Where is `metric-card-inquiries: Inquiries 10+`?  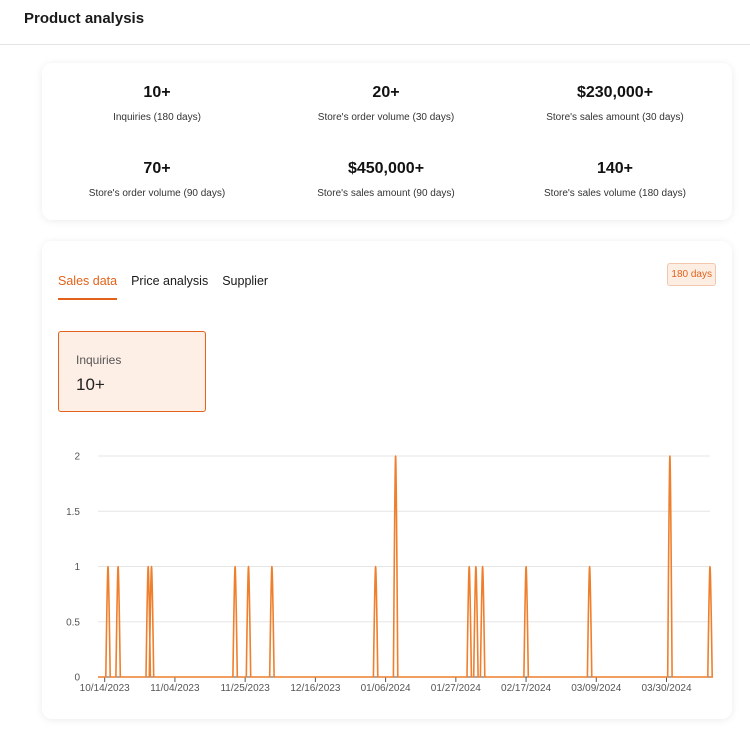
metric-card-inquiries: Inquiries 10+ is located at coordinates (132, 371).